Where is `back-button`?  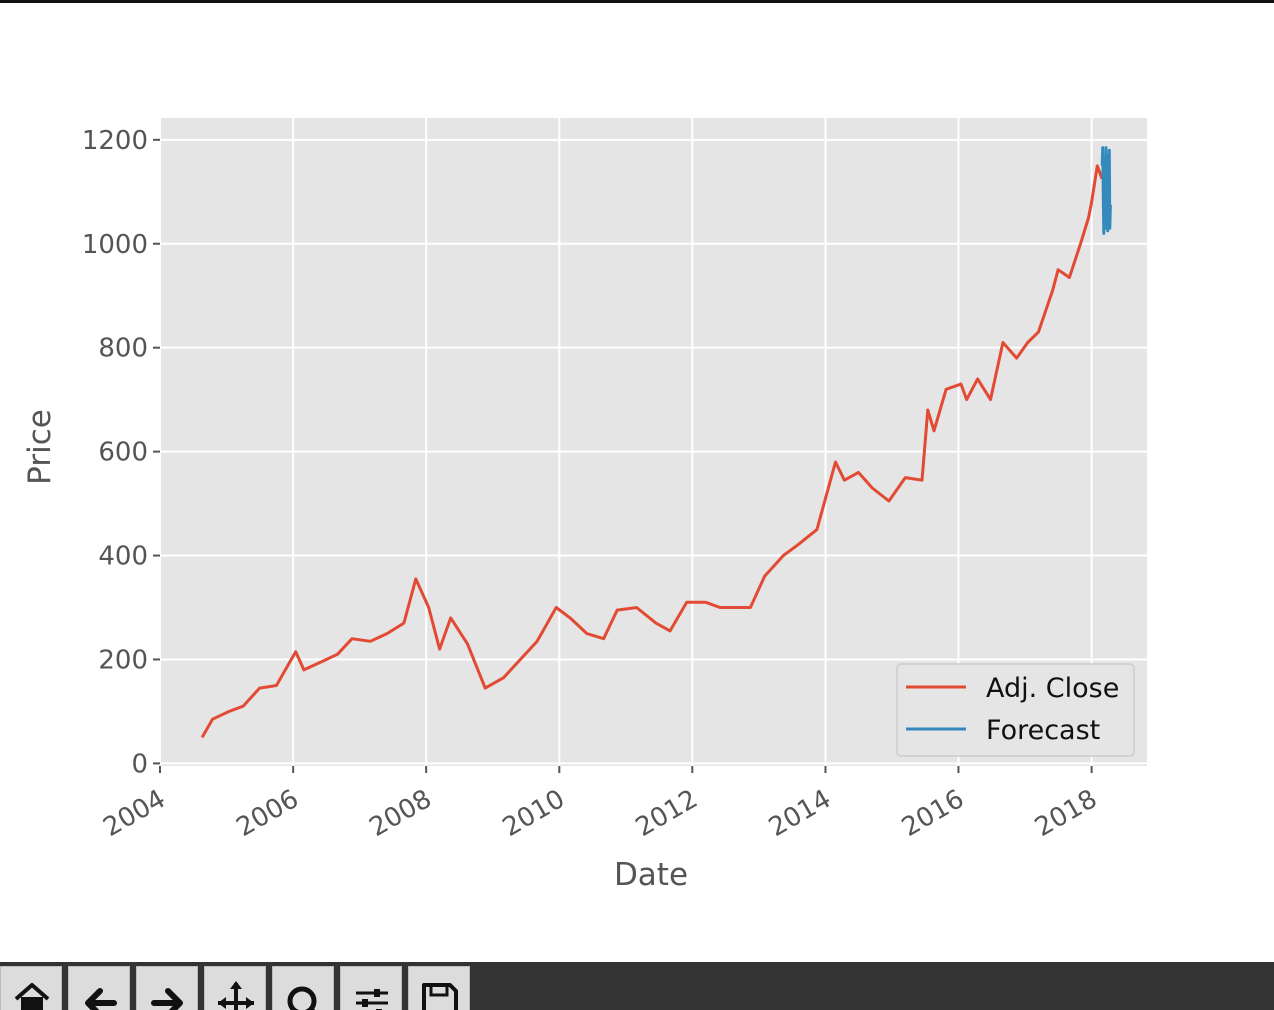 back-button is located at coordinates (99, 988).